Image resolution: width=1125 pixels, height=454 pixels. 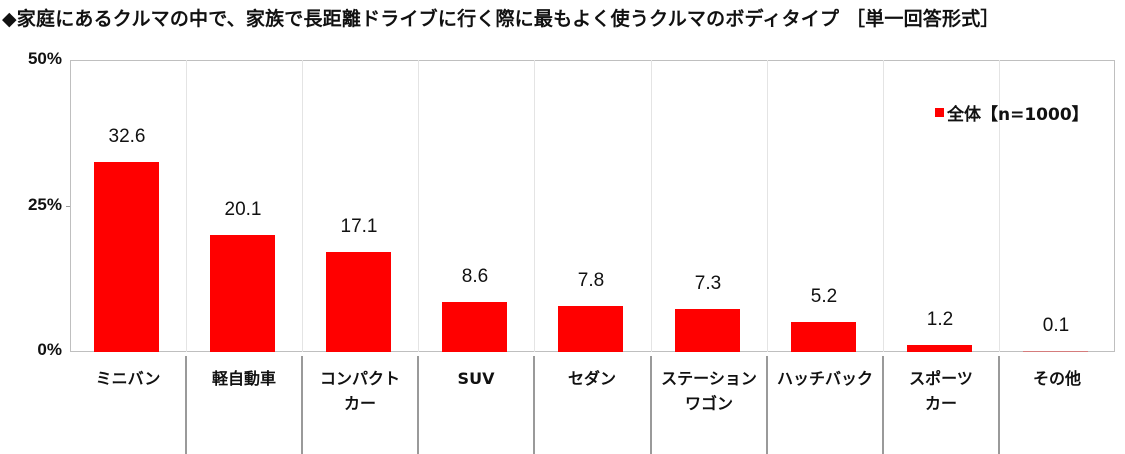 I want to click on legend-label: 全体【n=1000】, so click(x=1018, y=115).